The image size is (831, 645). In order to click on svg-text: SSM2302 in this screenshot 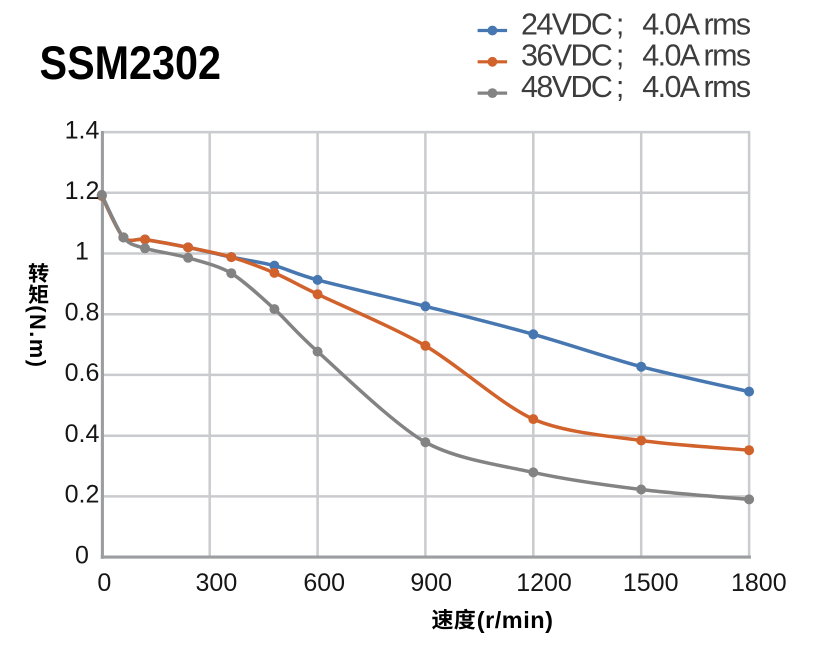, I will do `click(131, 63)`.